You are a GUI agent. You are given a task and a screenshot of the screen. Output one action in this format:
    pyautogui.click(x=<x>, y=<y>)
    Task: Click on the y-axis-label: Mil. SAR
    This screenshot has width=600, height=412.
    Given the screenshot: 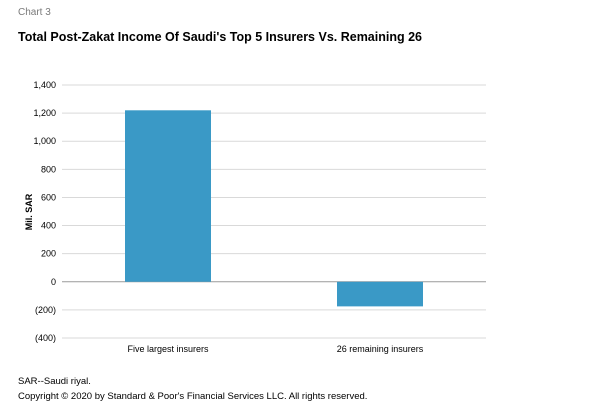 What is the action you would take?
    pyautogui.click(x=29, y=211)
    